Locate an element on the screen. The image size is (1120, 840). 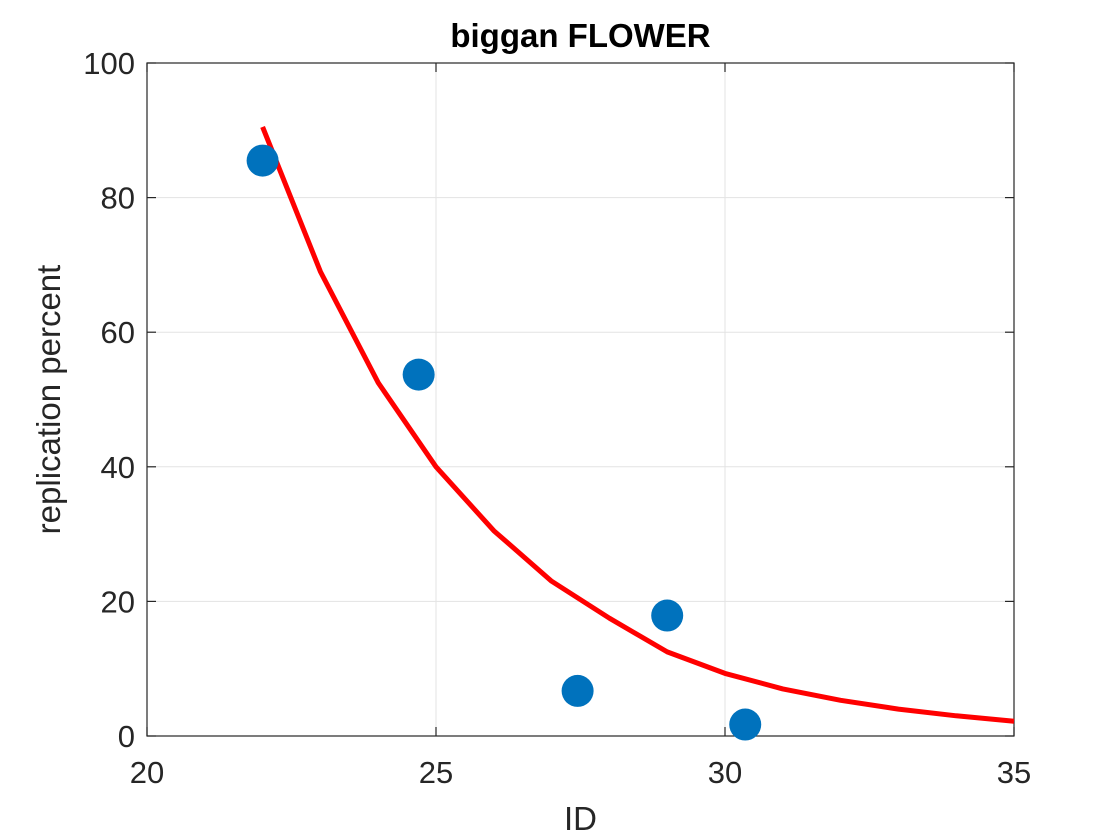
y-tick-label: 40 is located at coordinates (118, 467).